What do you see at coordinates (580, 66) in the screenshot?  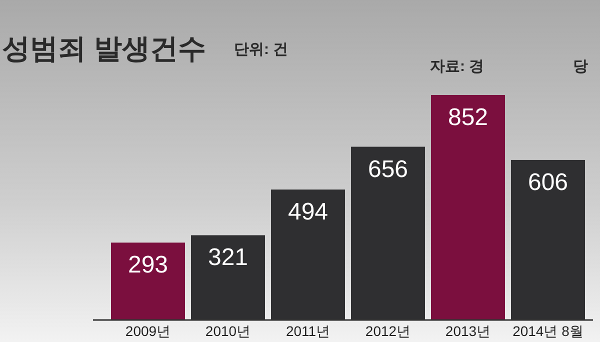 I see `annotation: 당` at bounding box center [580, 66].